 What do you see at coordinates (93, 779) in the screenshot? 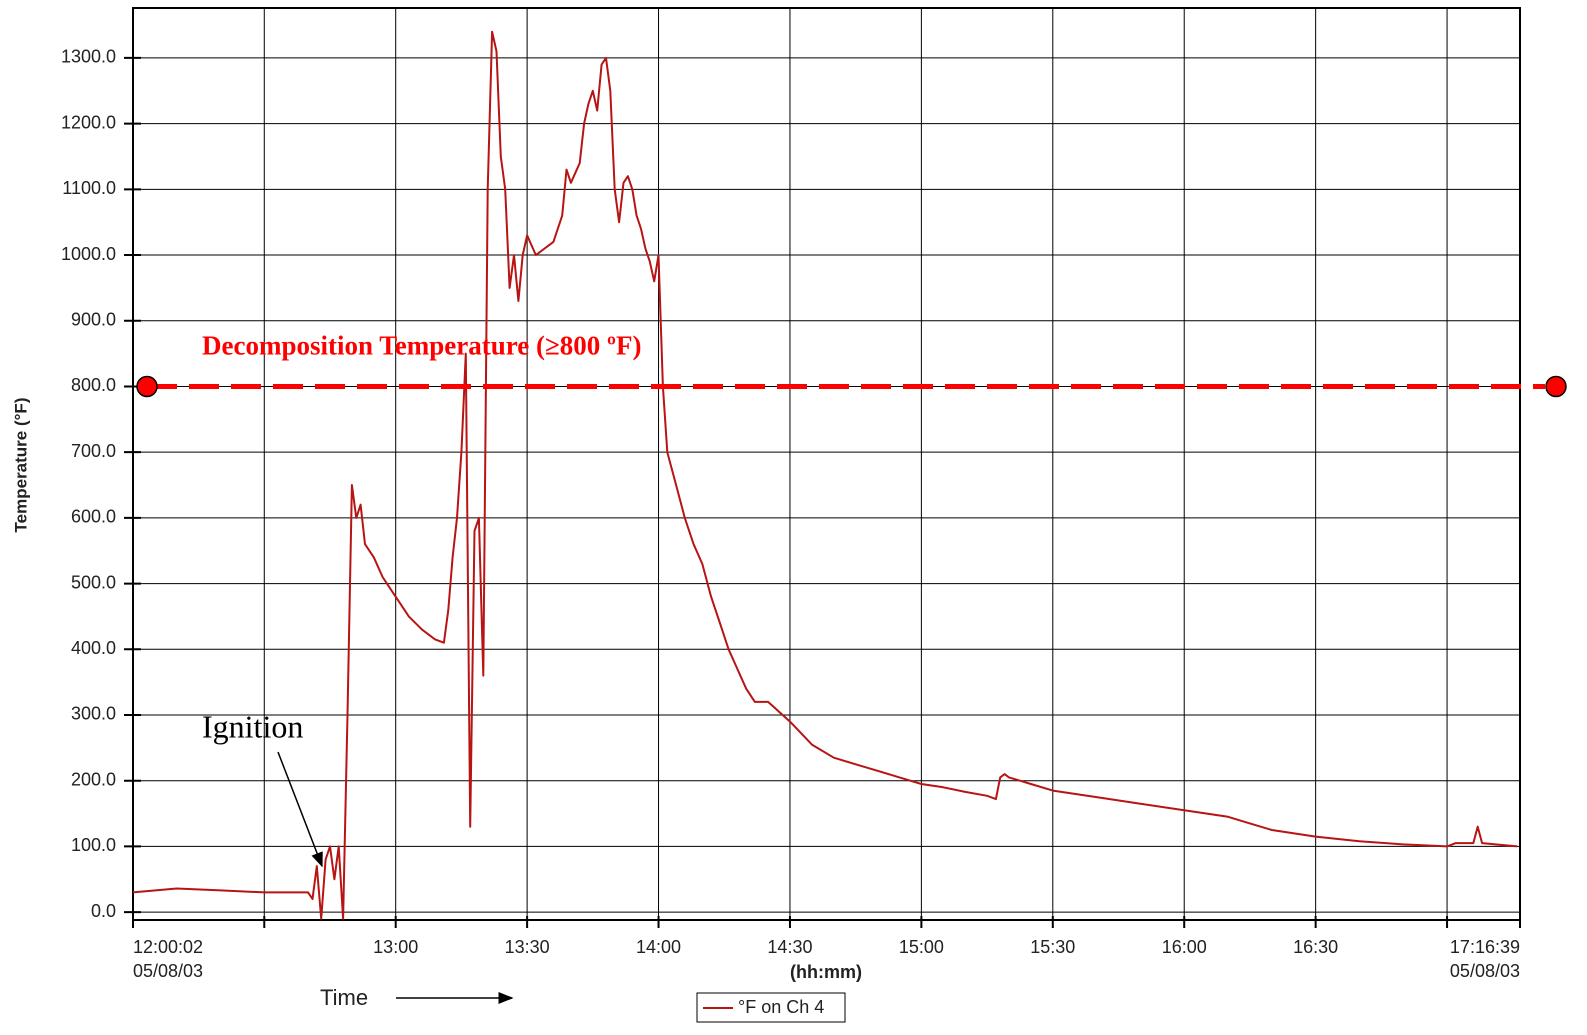
I see `y-tick-label: 200.0` at bounding box center [93, 779].